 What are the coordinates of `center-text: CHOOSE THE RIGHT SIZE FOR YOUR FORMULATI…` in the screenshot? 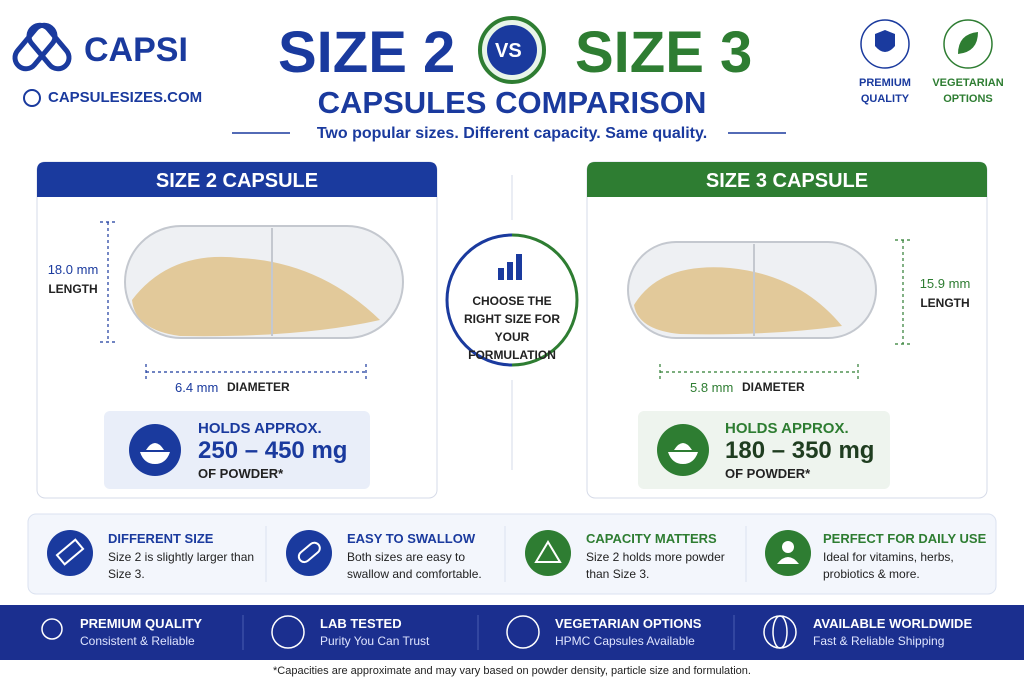 It's located at (512, 328).